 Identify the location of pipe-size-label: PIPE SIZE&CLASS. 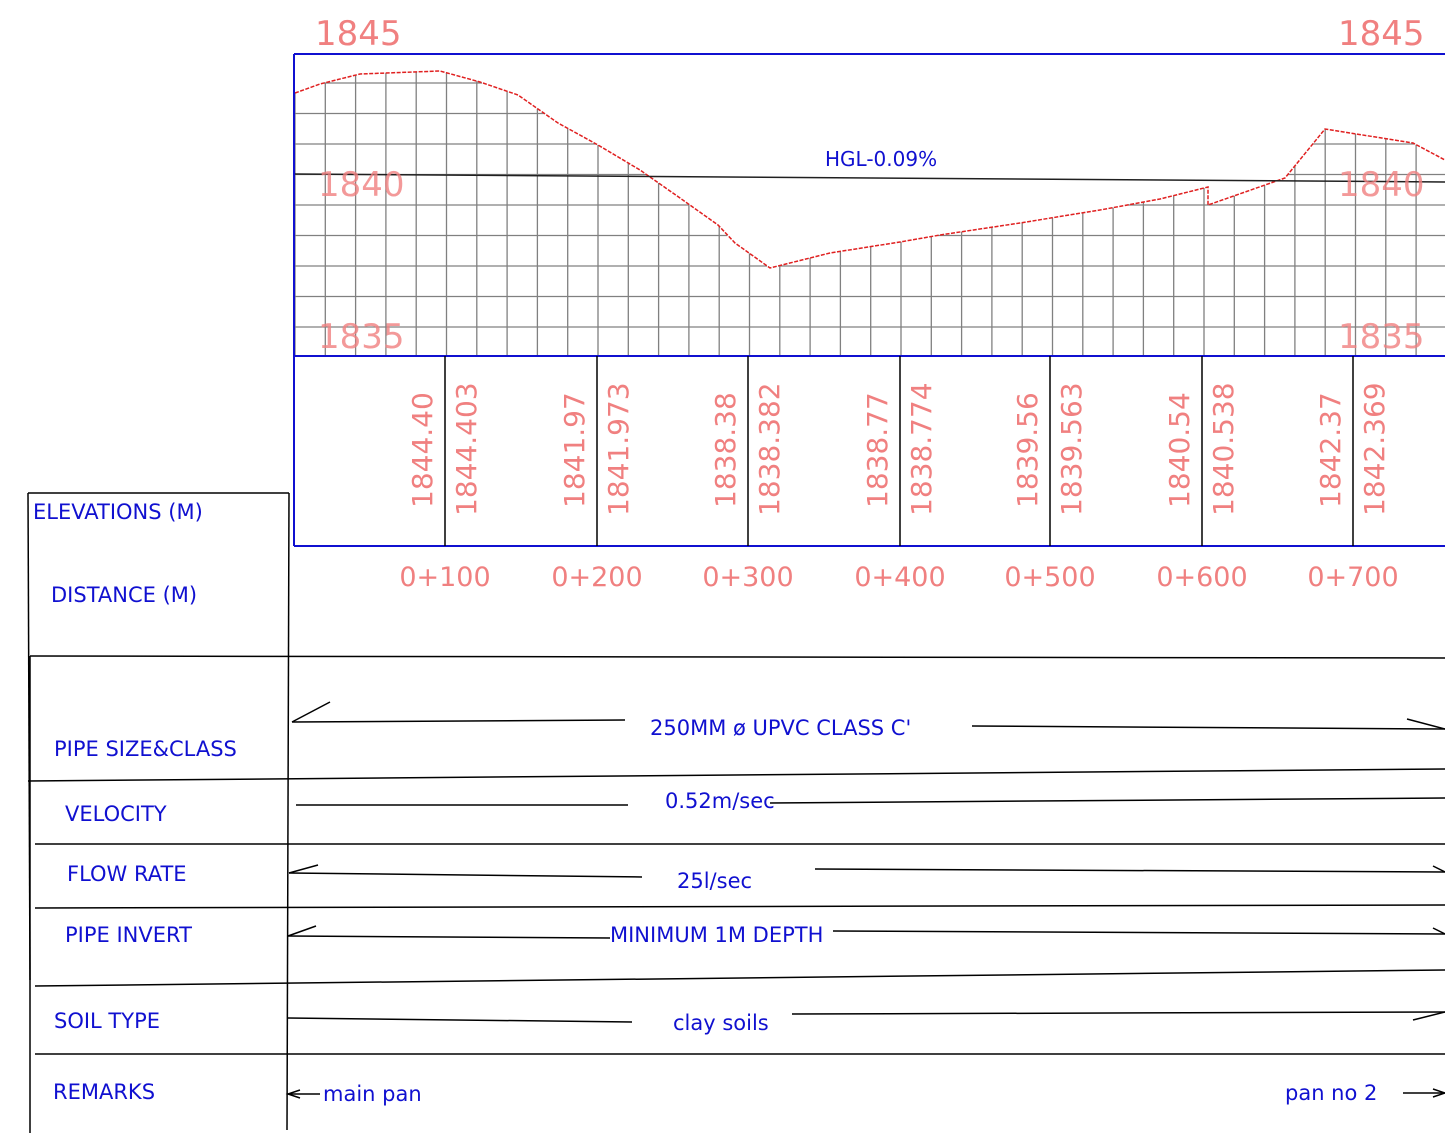
(145, 749).